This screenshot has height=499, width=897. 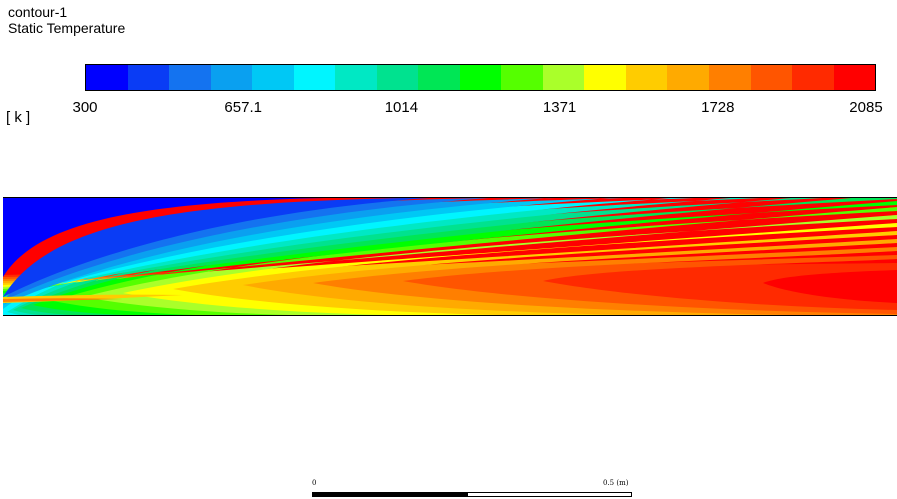 What do you see at coordinates (314, 483) in the screenshot?
I see `scale-bar-left-label: 0` at bounding box center [314, 483].